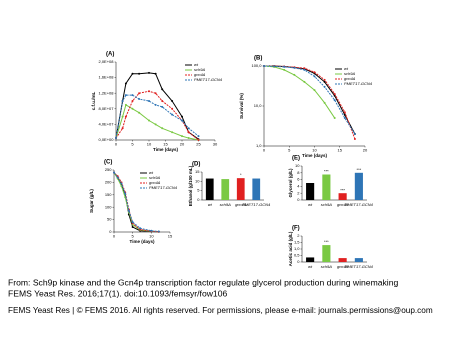 The image size is (450, 338). I want to click on y-axis-label: Survival (%), so click(241, 106).